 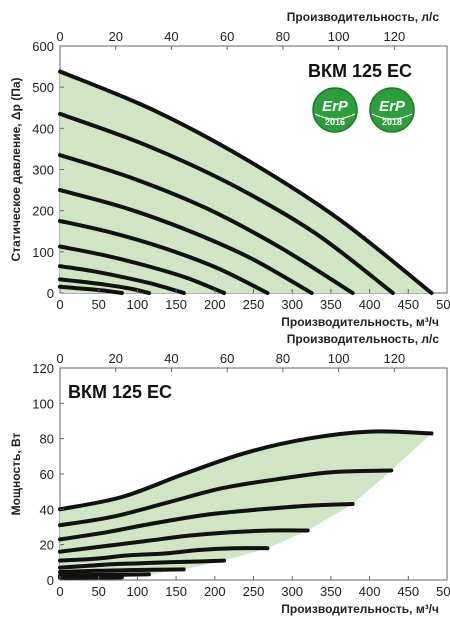 What do you see at coordinates (47, 439) in the screenshot?
I see `y-tick-label: 80` at bounding box center [47, 439].